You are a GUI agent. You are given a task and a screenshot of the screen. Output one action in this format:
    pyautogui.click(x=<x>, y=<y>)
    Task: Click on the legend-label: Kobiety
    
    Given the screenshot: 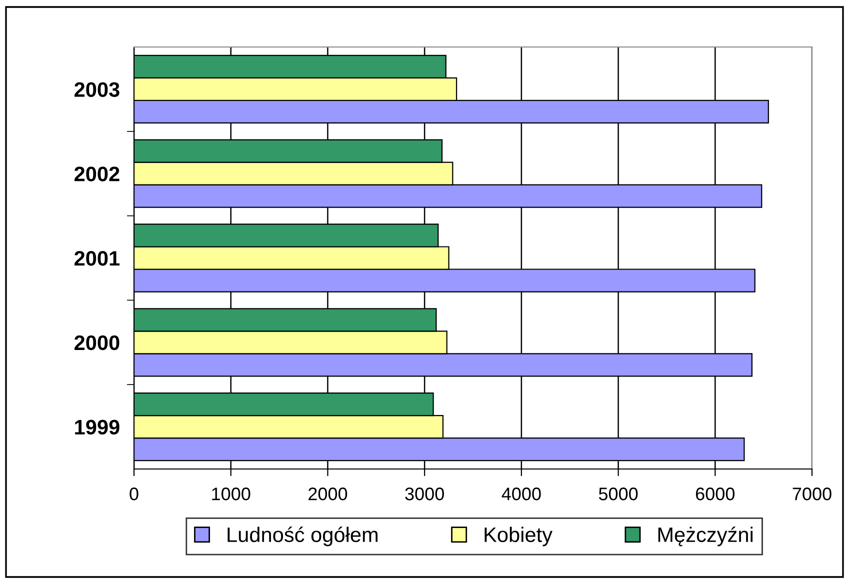 What is the action you would take?
    pyautogui.click(x=518, y=536)
    